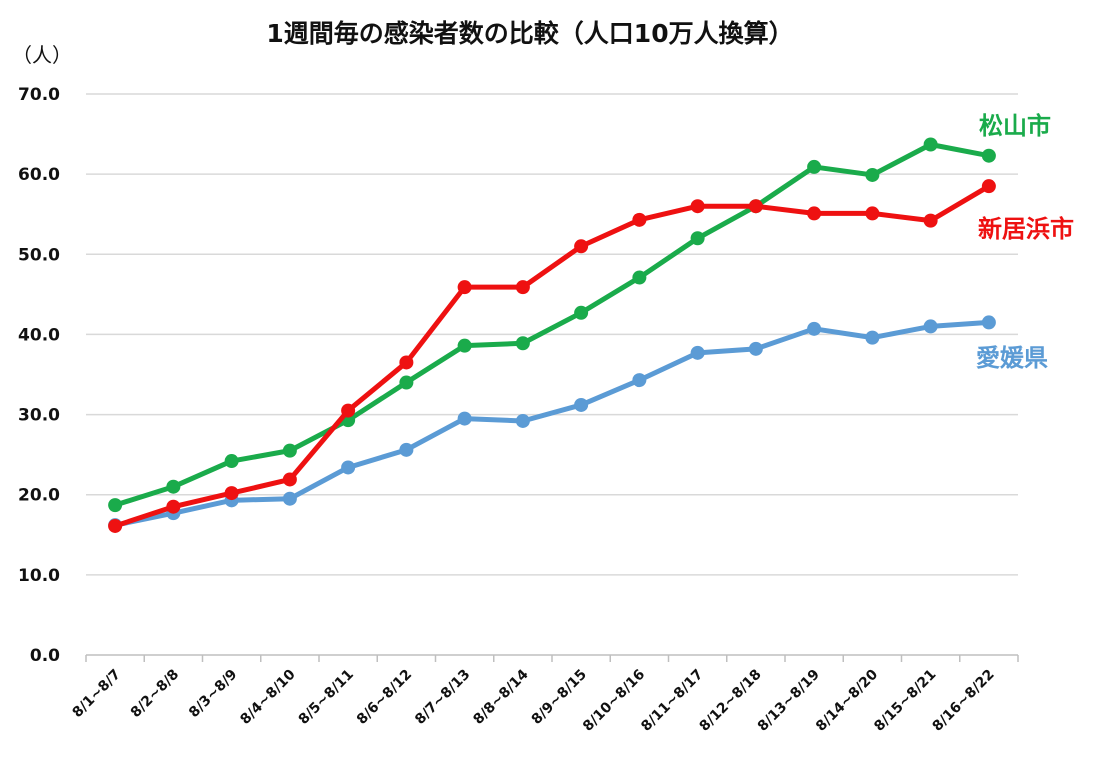  Describe the element at coordinates (39, 496) in the screenshot. I see `y-tick-label: 20.0` at that location.